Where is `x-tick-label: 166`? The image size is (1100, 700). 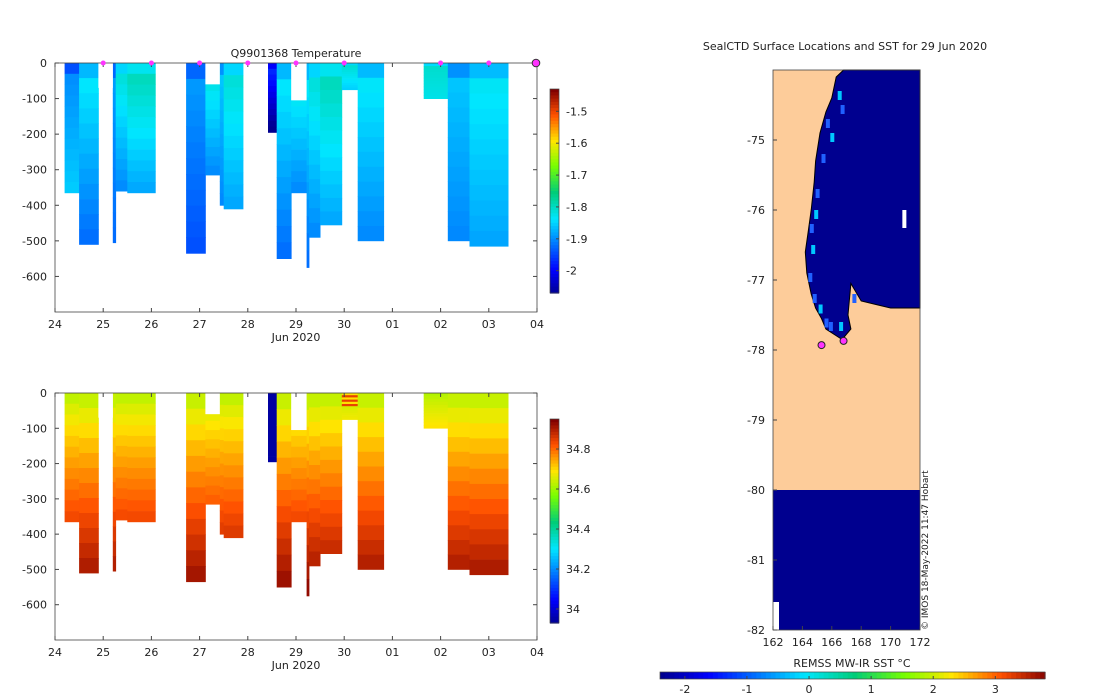 x-tick-label: 166 is located at coordinates (831, 642).